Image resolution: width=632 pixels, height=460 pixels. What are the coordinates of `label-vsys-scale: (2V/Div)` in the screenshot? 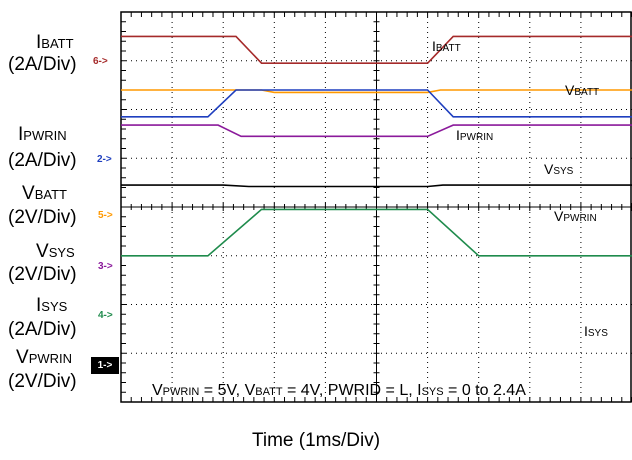 It's located at (42, 274).